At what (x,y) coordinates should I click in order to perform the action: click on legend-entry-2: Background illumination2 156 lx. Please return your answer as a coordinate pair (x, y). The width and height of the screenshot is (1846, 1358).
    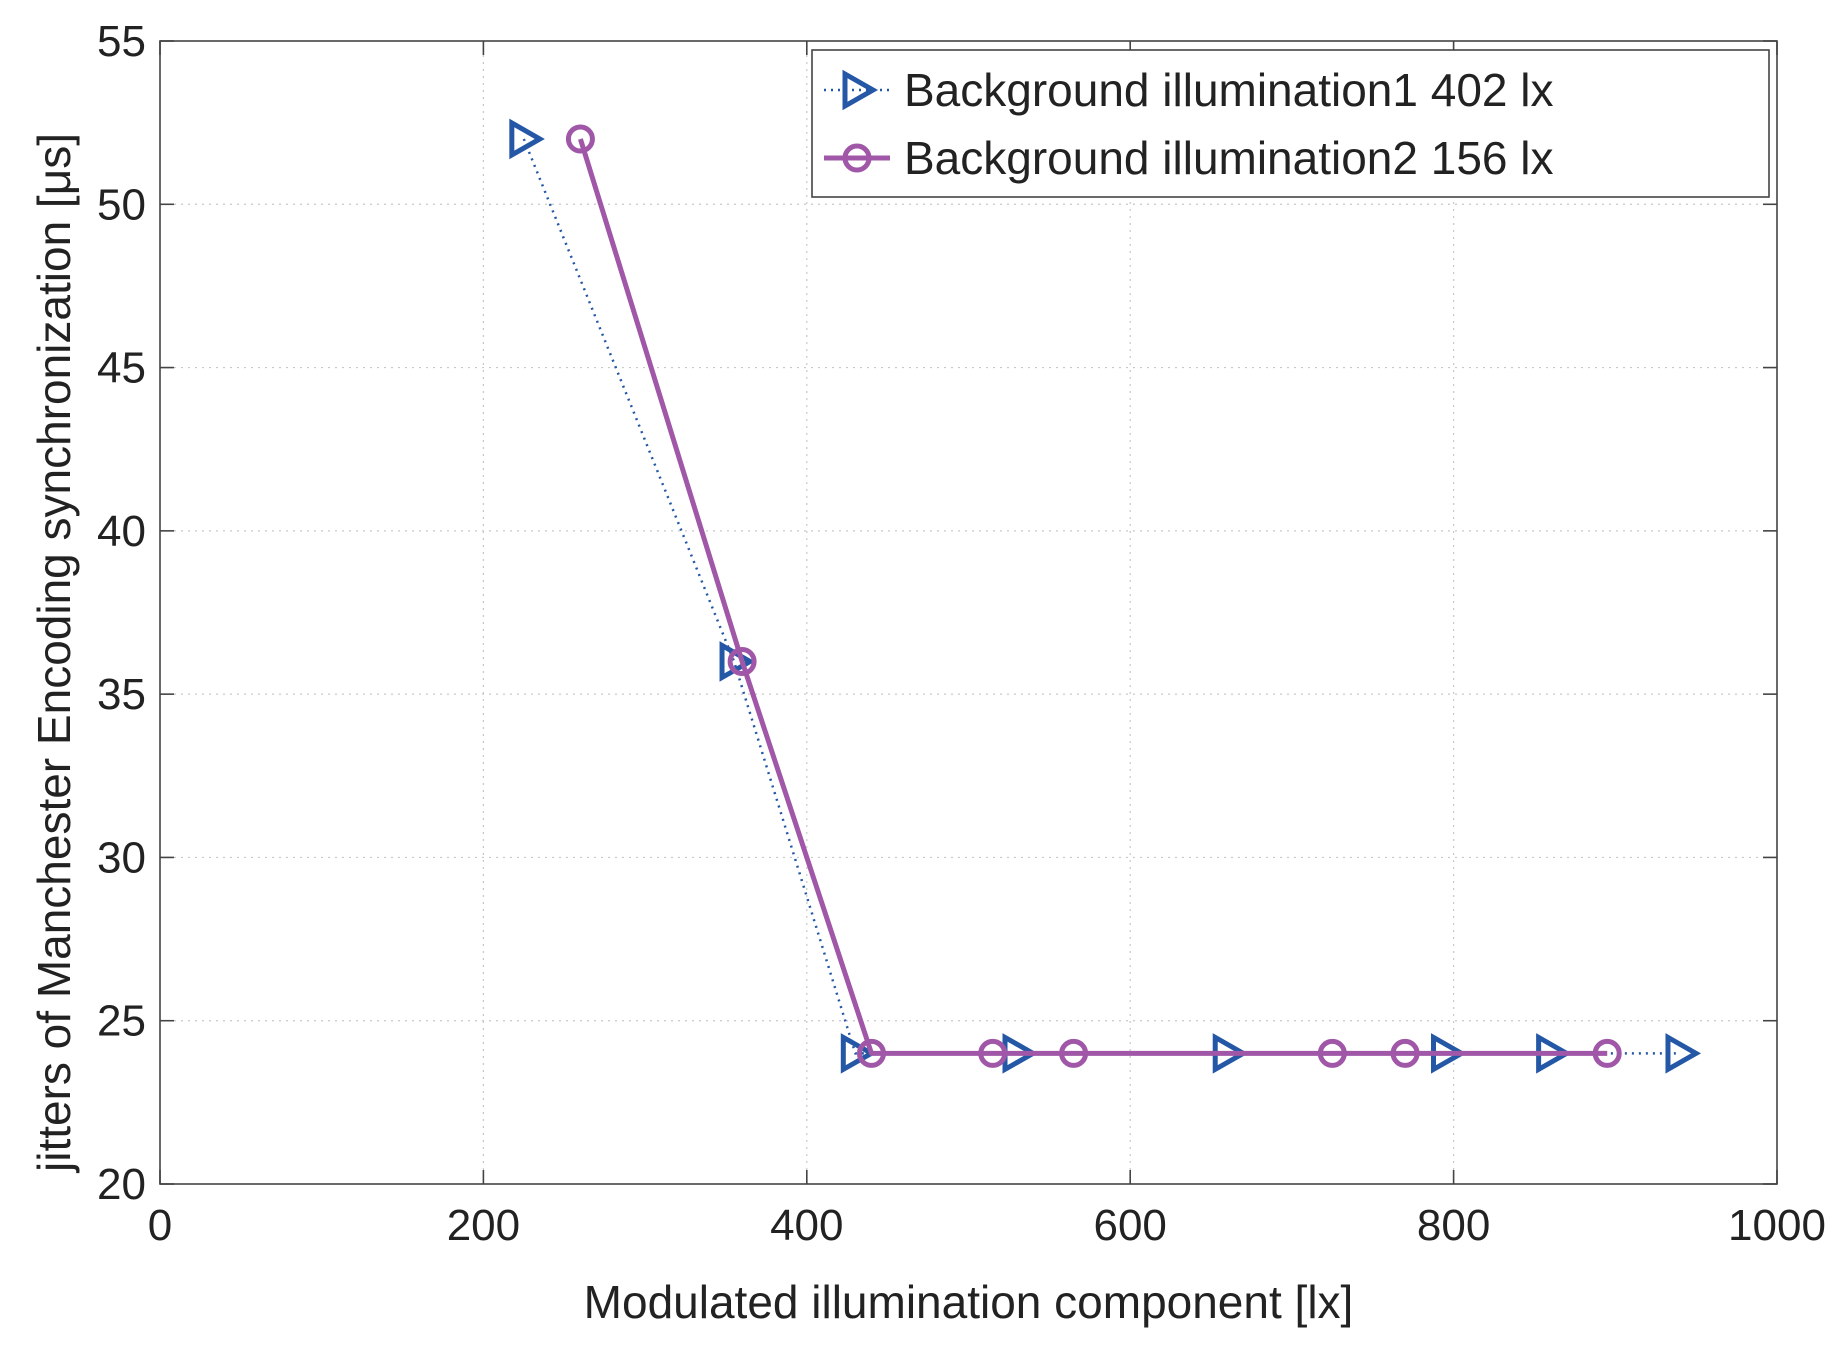
    Looking at the image, I should click on (1189, 158).